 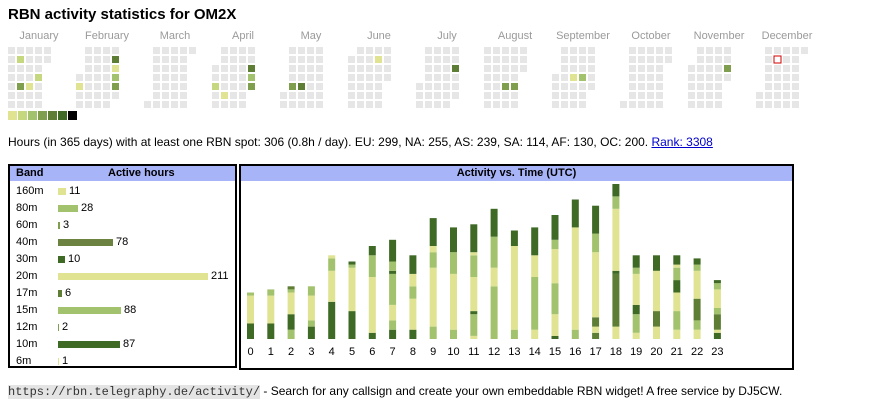 What do you see at coordinates (535, 352) in the screenshot?
I see `hour-tick-label: 14` at bounding box center [535, 352].